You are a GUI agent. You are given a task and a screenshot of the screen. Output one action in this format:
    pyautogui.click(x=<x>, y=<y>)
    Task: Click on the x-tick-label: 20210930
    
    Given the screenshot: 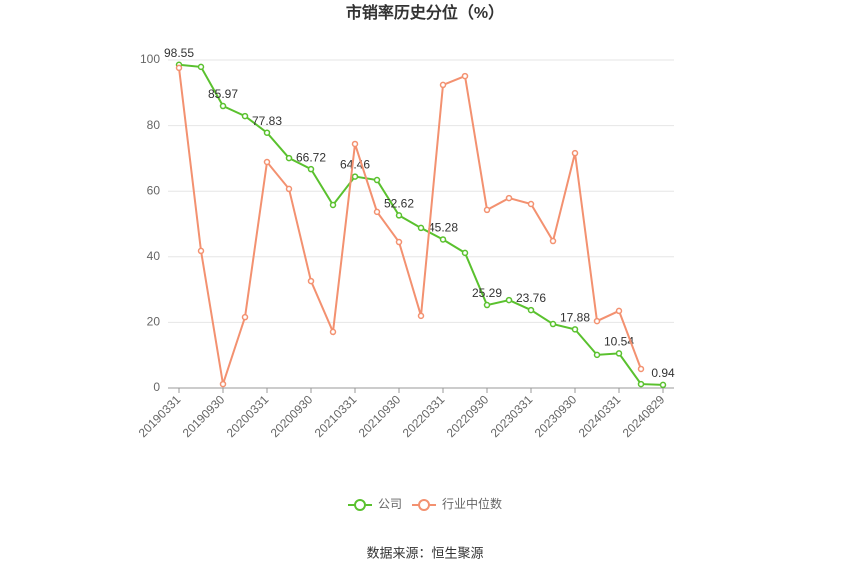 What is the action you would take?
    pyautogui.click(x=380, y=416)
    